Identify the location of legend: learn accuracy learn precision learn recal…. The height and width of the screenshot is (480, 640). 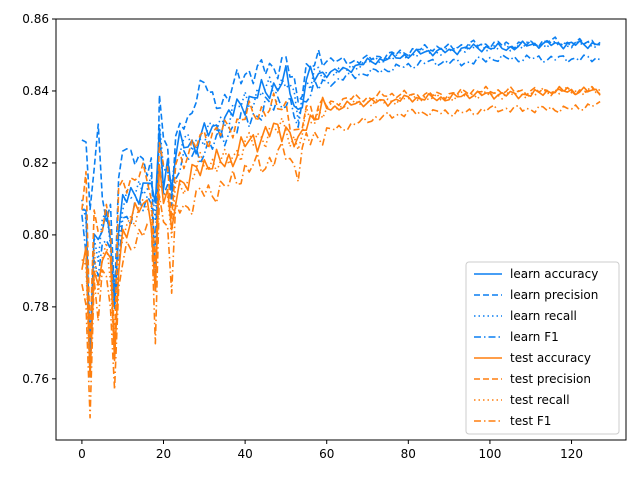
(542, 348).